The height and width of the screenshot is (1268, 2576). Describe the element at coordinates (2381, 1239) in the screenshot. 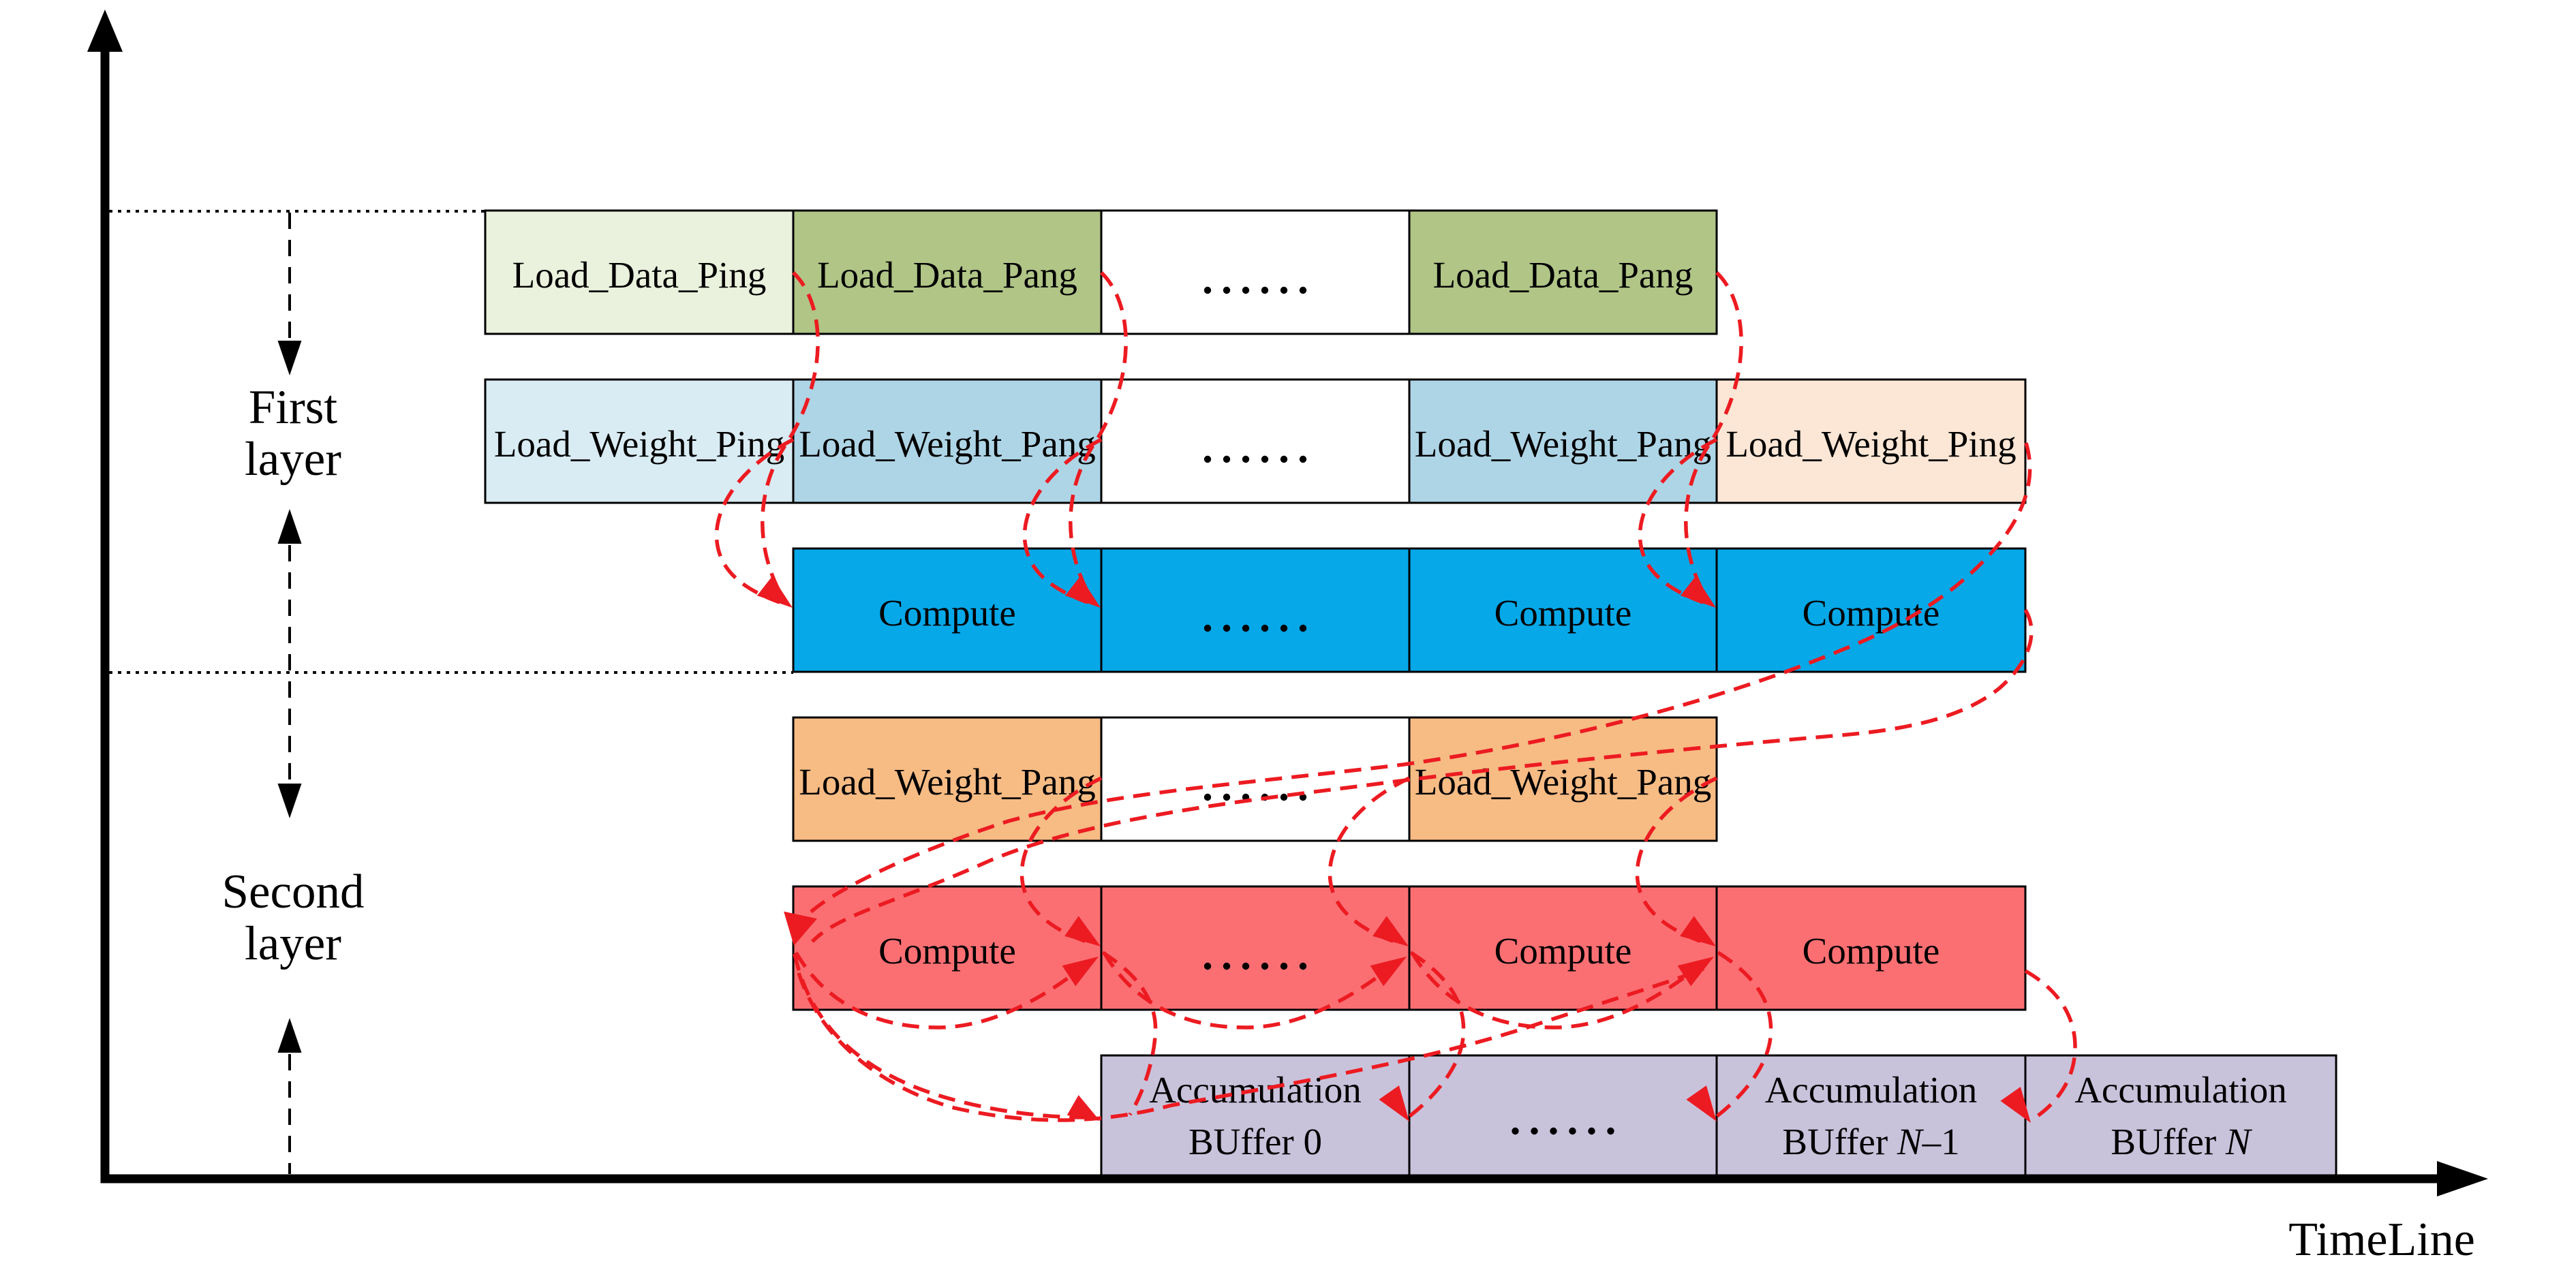

I see `svg-text: TimeLine` at that location.